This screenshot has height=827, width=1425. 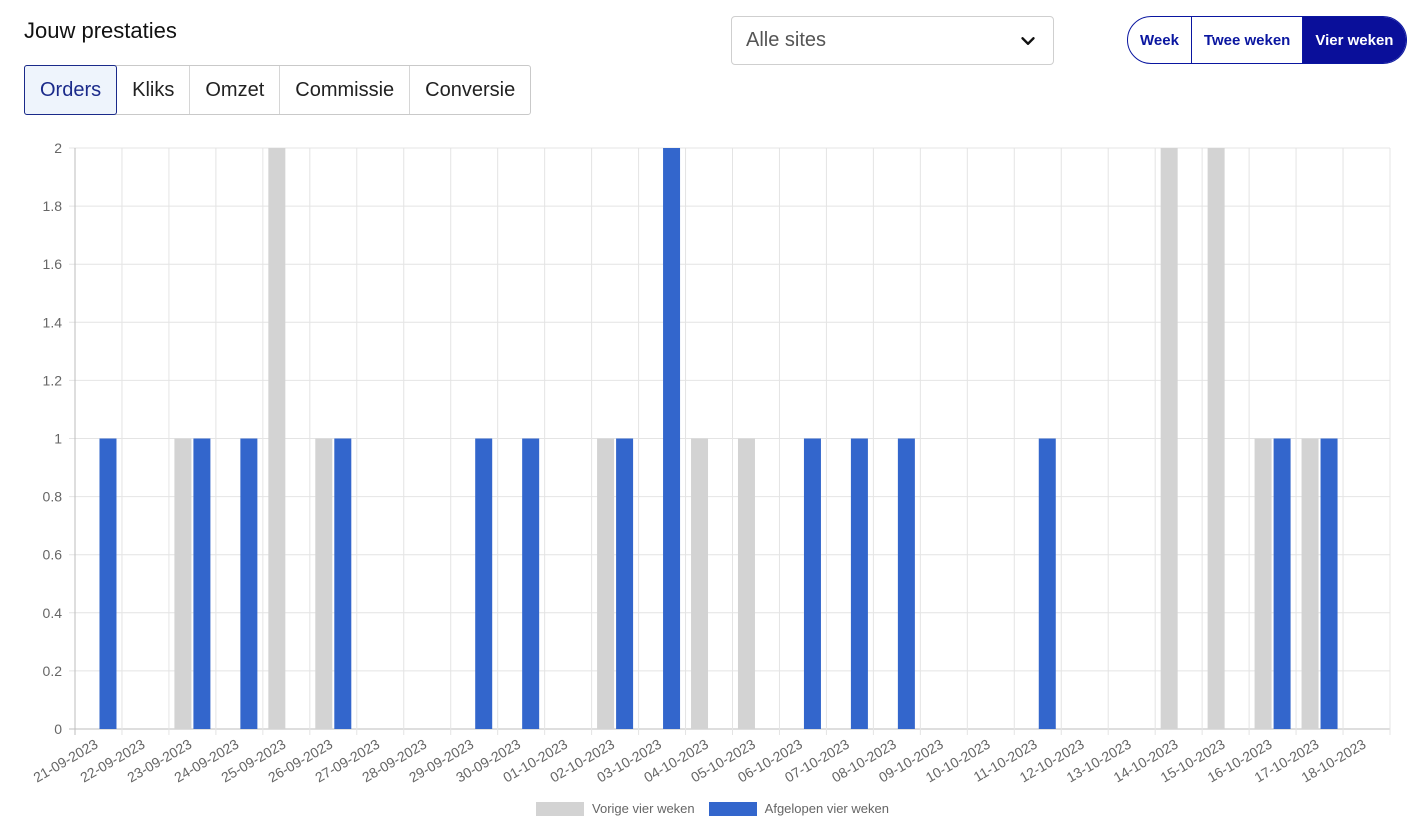 I want to click on y-tick-label: 2, so click(x=58, y=148).